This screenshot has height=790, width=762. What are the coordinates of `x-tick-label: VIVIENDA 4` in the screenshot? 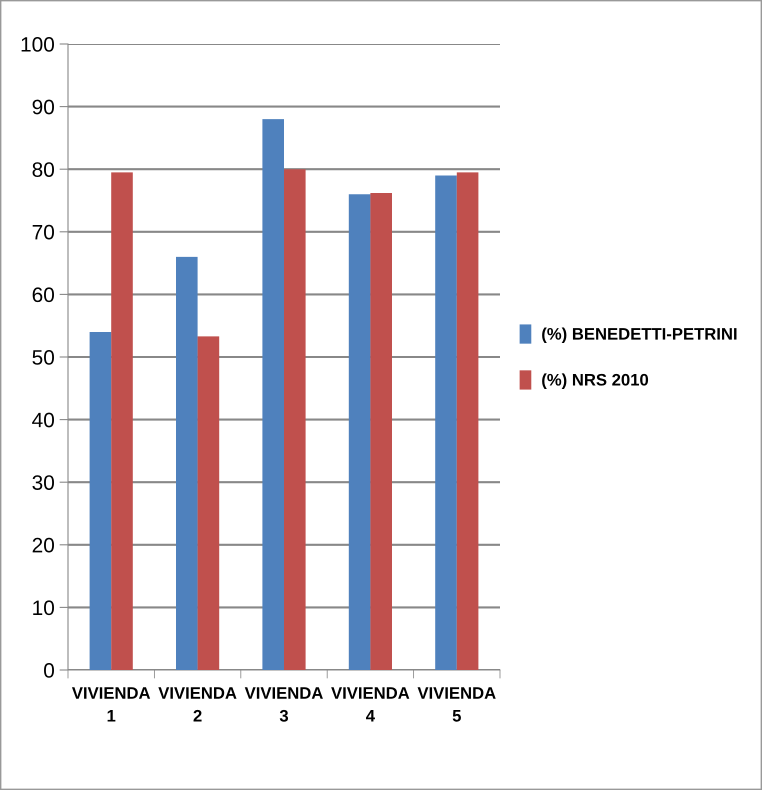 It's located at (370, 704).